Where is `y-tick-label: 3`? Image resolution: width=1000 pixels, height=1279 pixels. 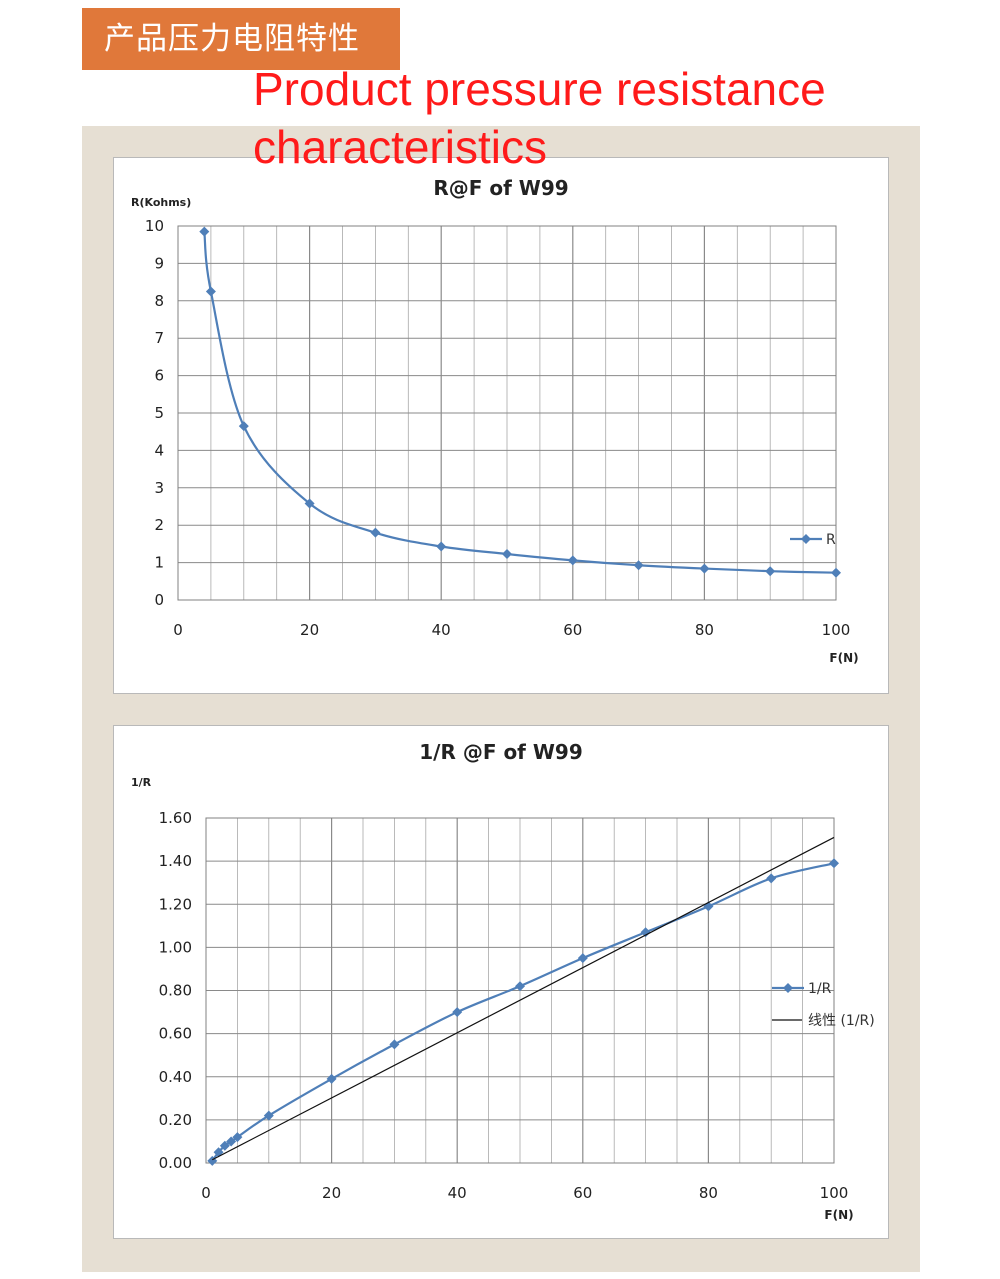
y-tick-label: 3 is located at coordinates (159, 488).